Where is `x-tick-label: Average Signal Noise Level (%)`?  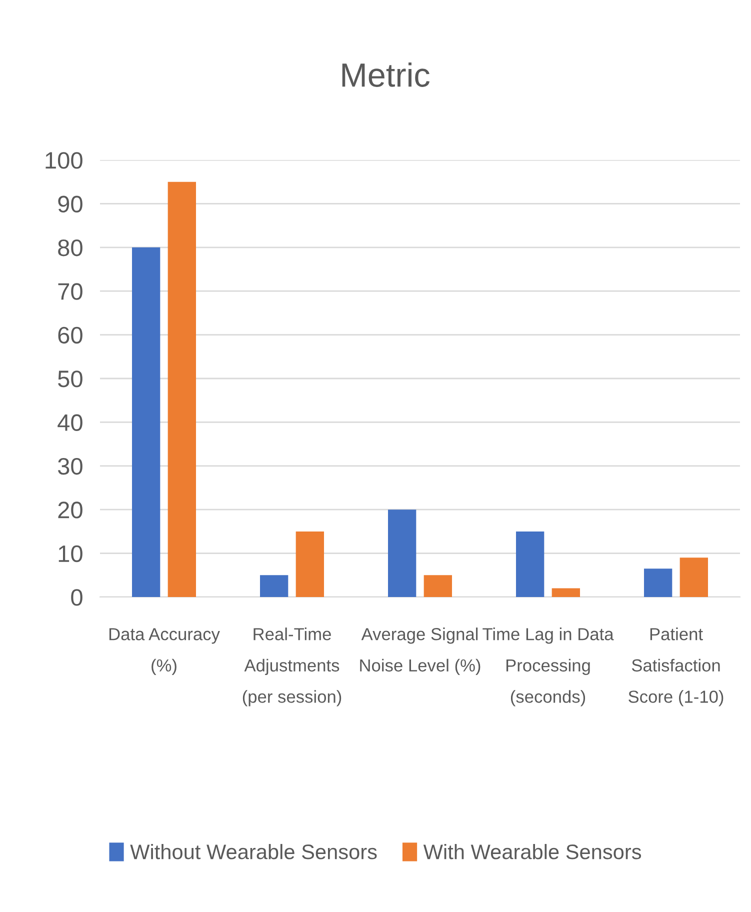
x-tick-label: Average Signal Noise Level (%) is located at coordinates (420, 652).